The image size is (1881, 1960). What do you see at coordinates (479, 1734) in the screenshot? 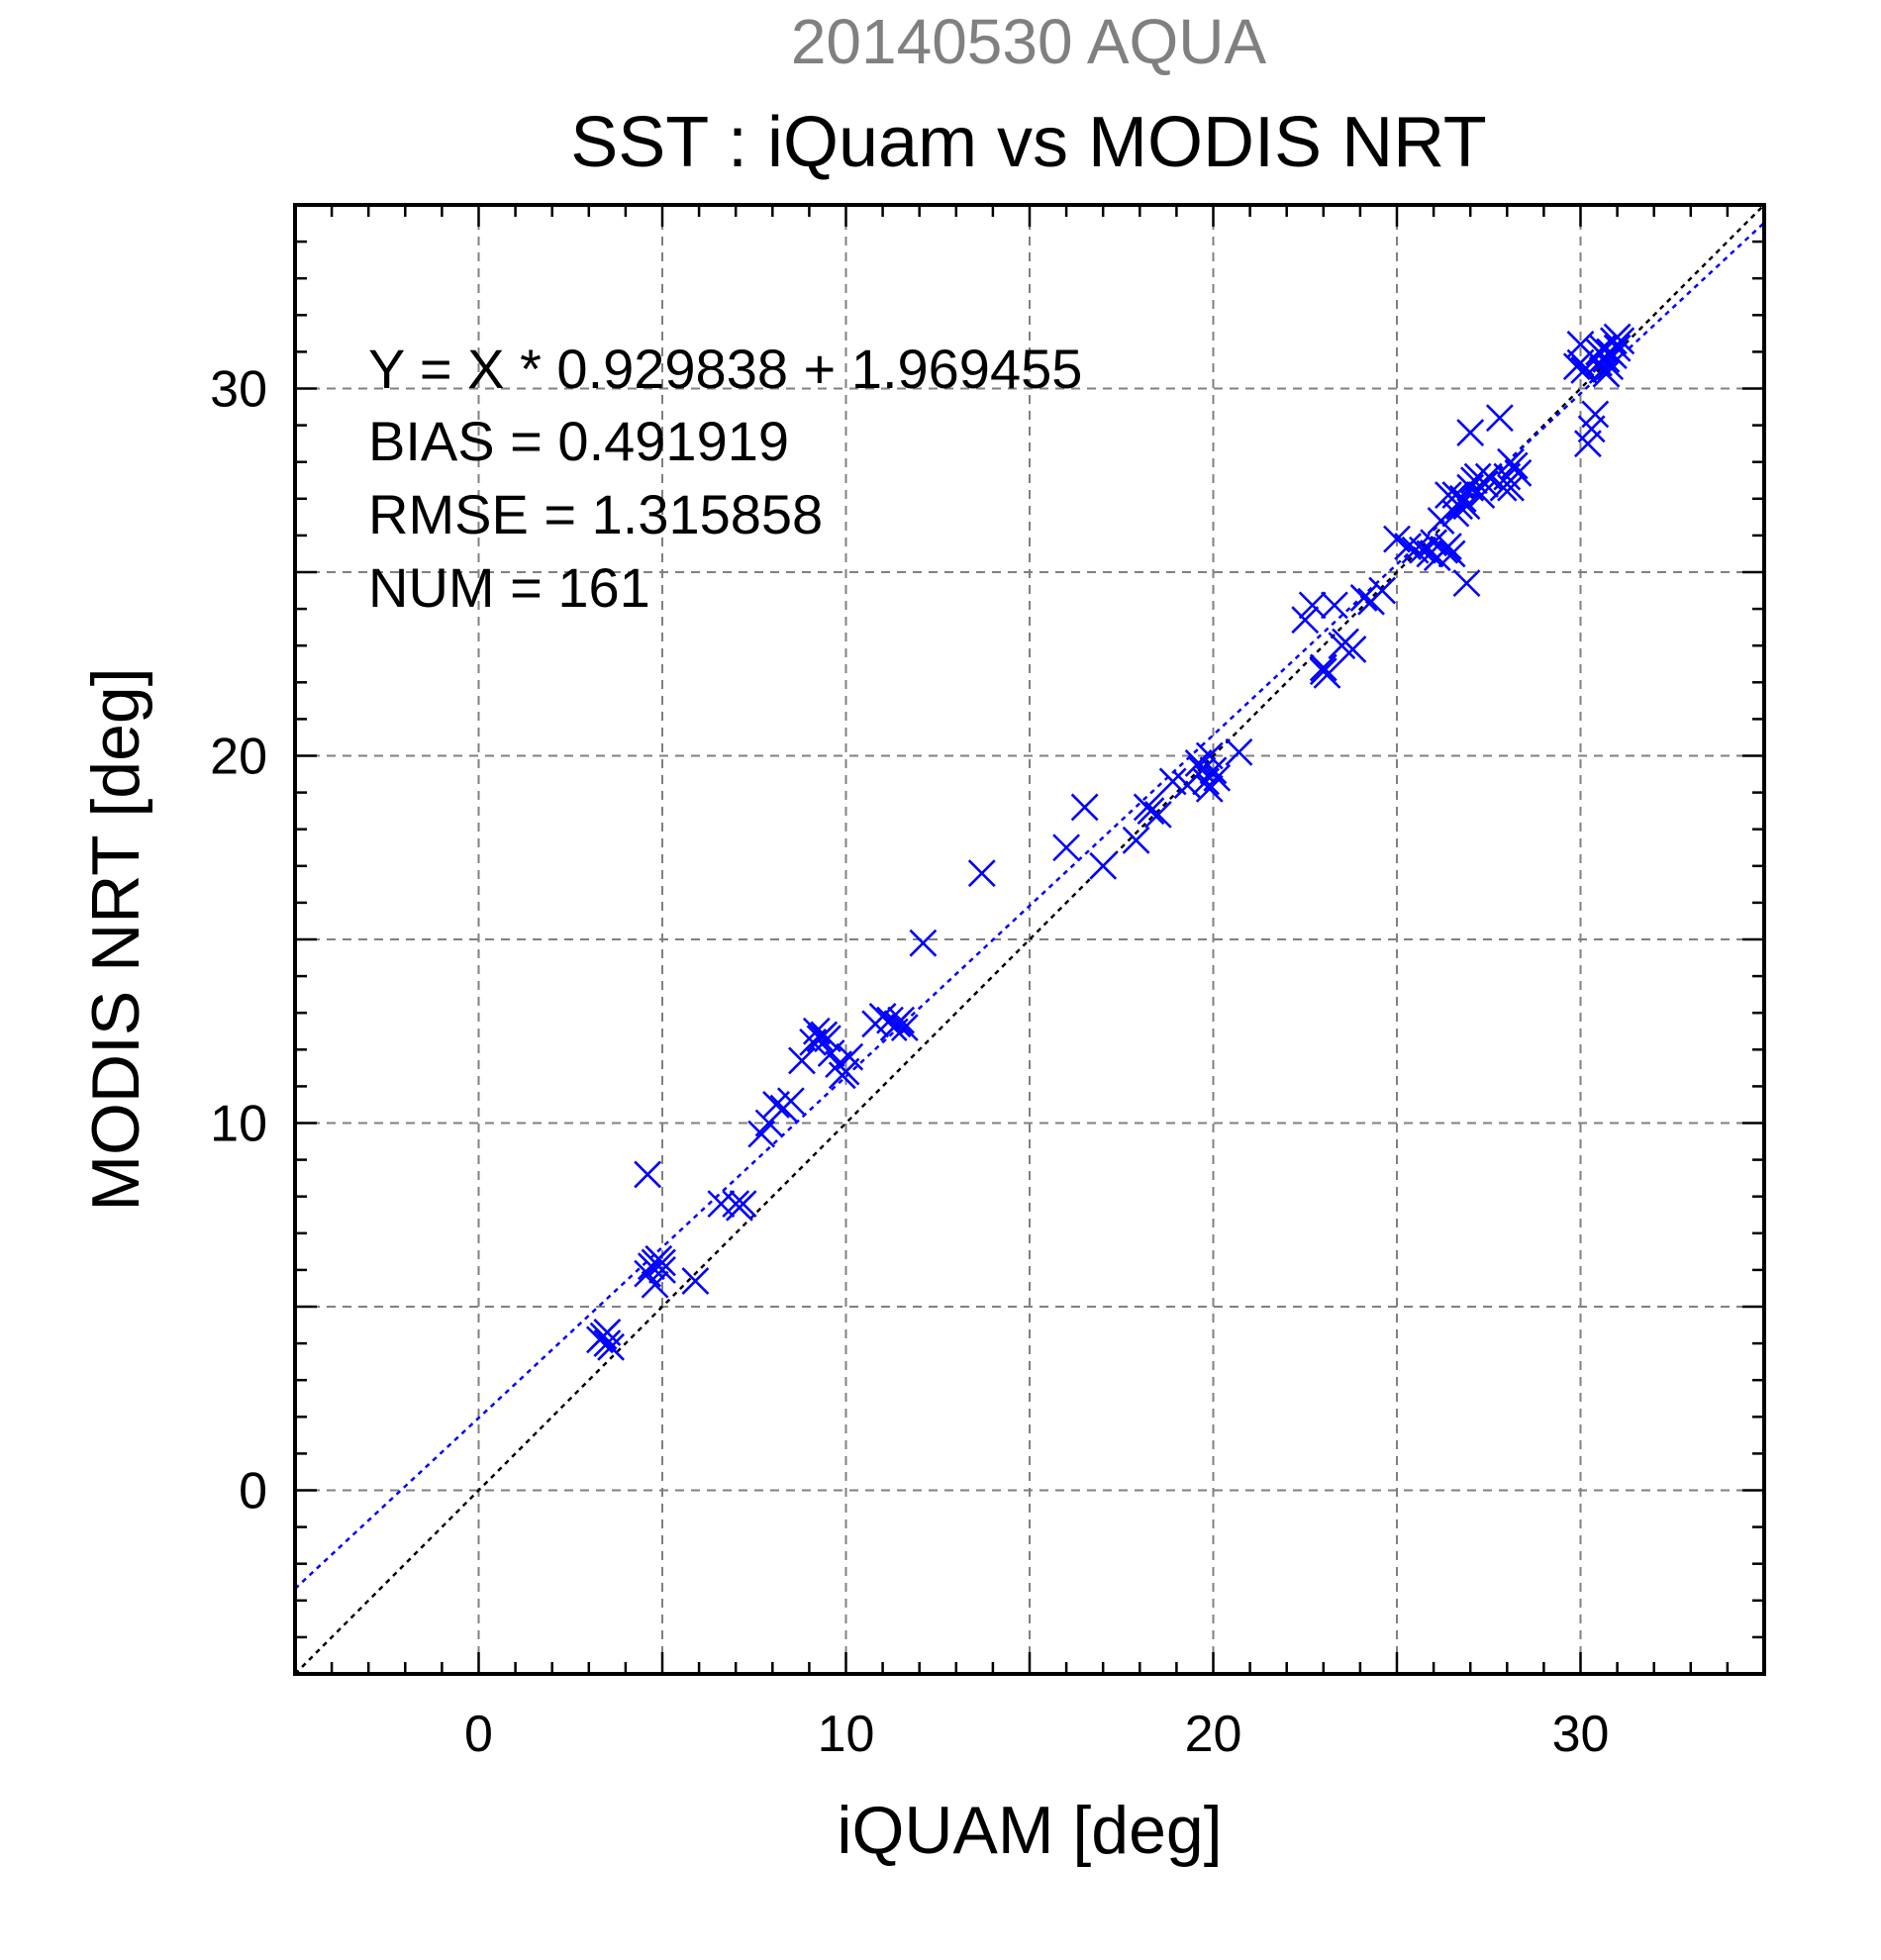
I see `x-tick-label: 0` at bounding box center [479, 1734].